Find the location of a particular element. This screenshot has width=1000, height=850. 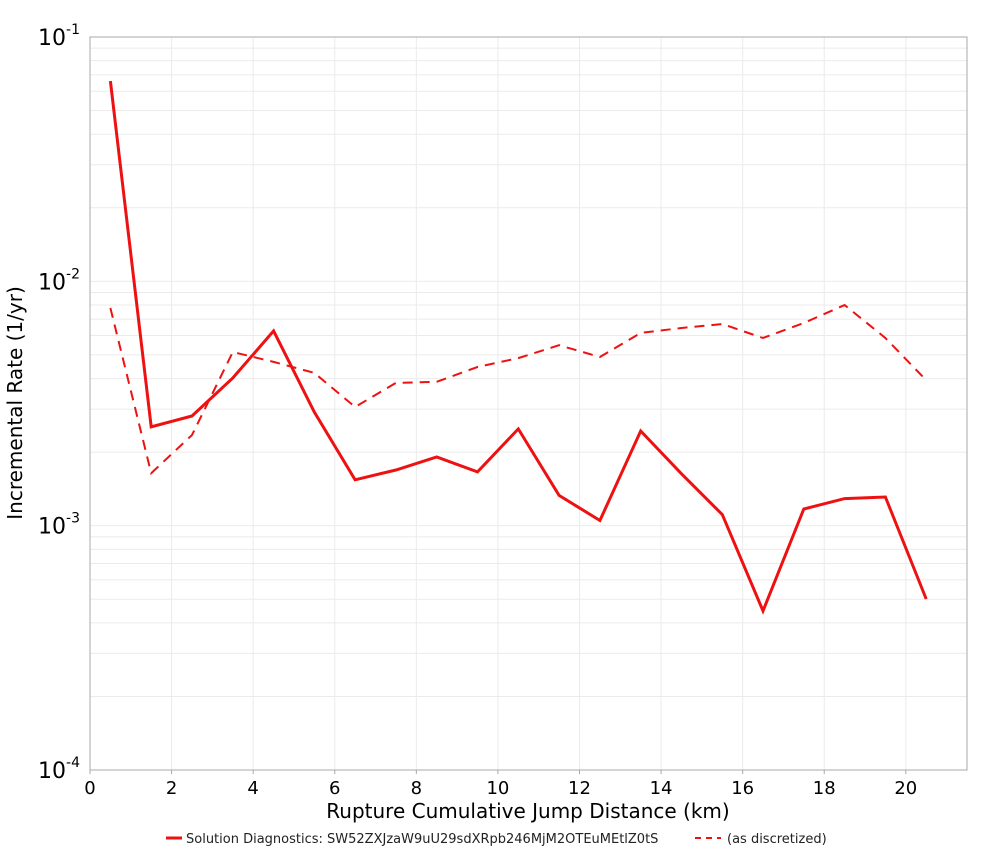

x-tick-label: 16 is located at coordinates (742, 788).